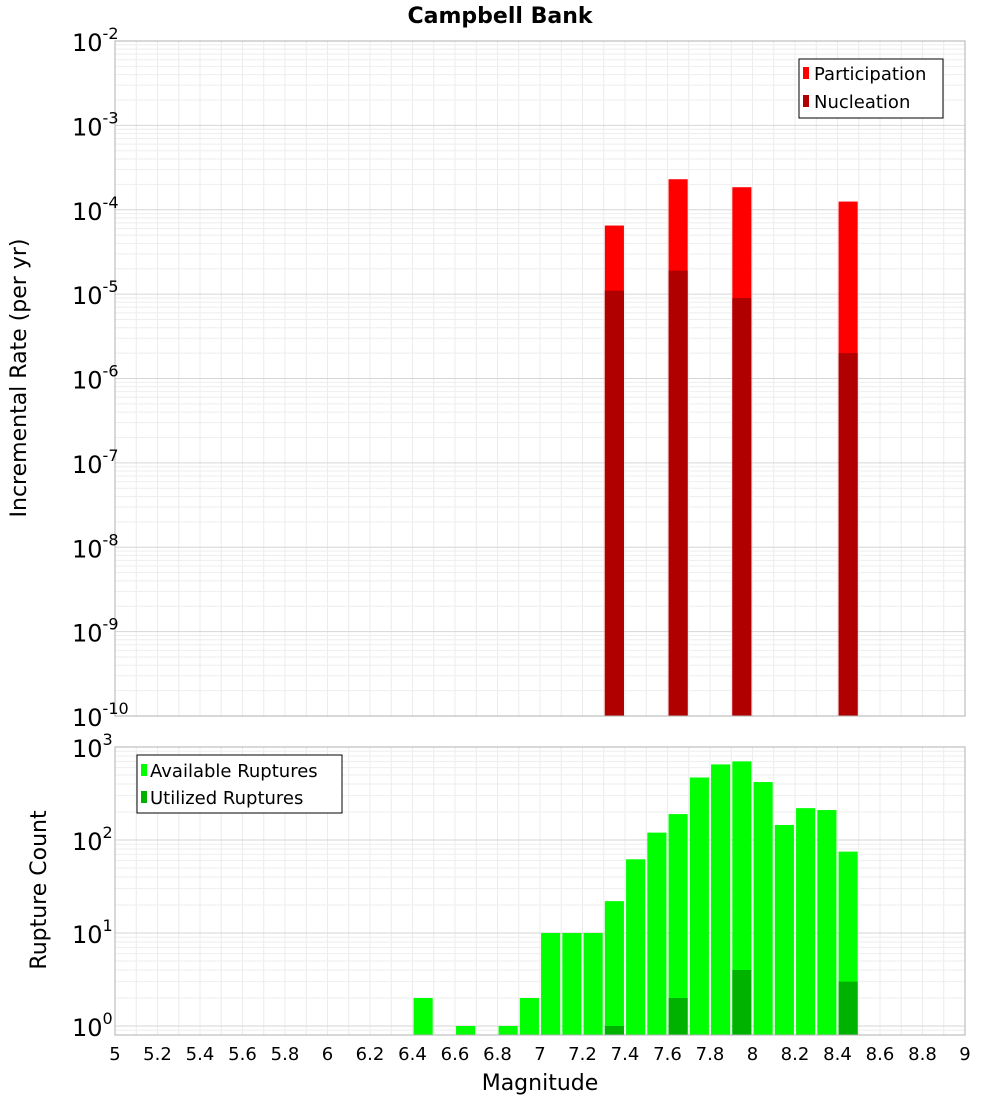  What do you see at coordinates (497, 1054) in the screenshot?
I see `x-tick-label: 6.8` at bounding box center [497, 1054].